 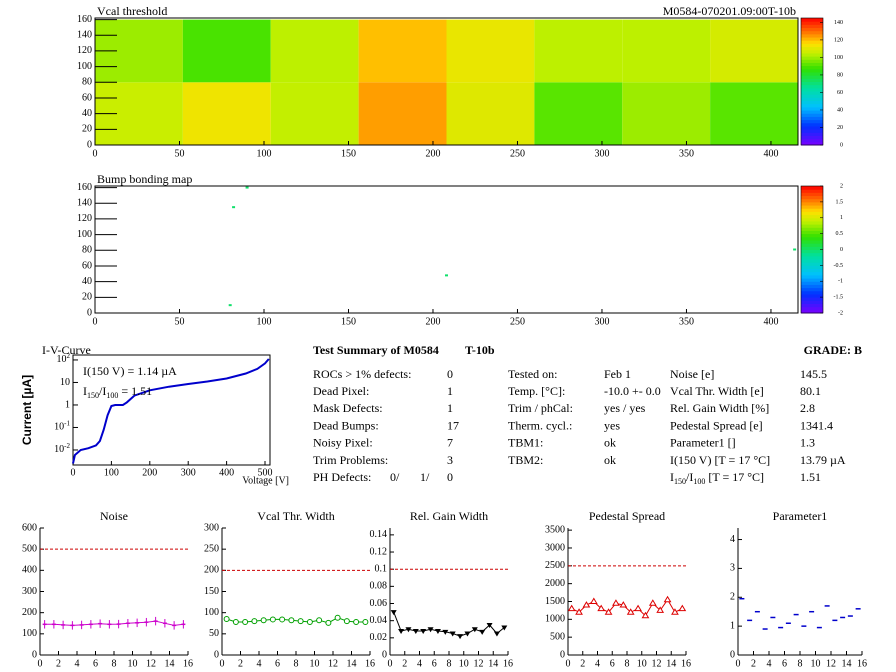 I want to click on summary-value: 1341.4, so click(x=816, y=425).